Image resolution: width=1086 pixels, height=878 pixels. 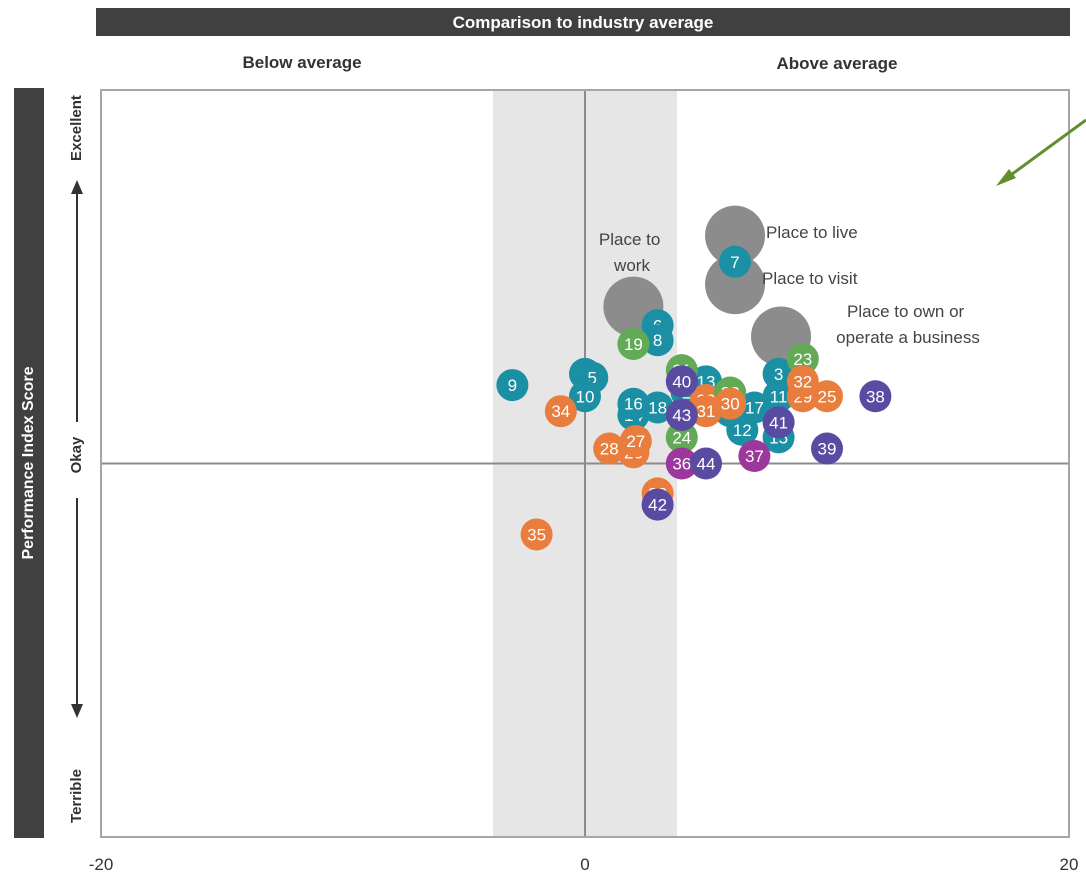 I want to click on reference-bubble, so click(x=735, y=235).